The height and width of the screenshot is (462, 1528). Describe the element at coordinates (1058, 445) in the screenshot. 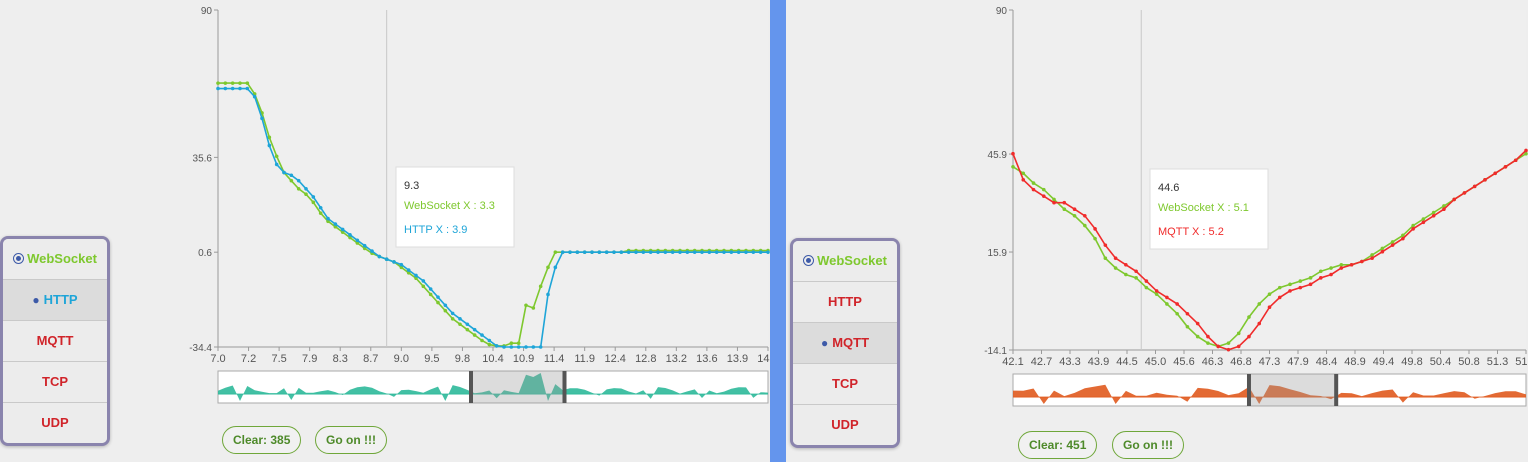

I see `clear-button: Clear: 451` at that location.